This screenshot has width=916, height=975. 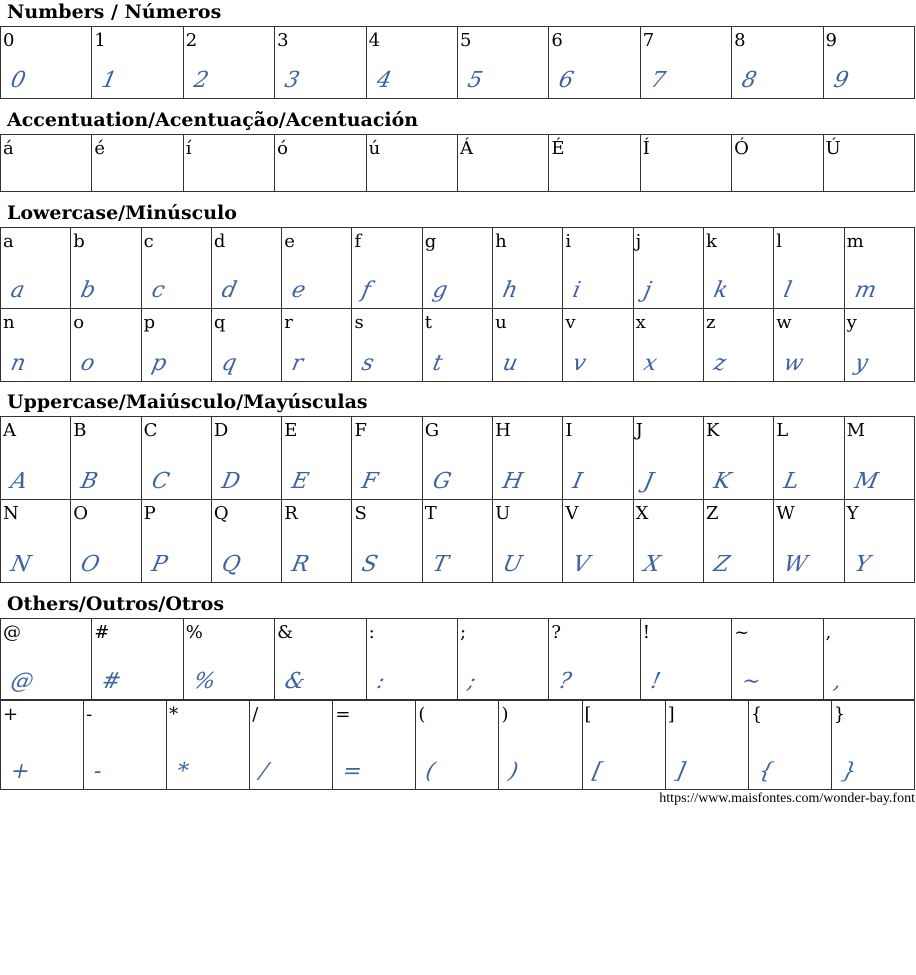 What do you see at coordinates (137, 659) in the screenshot?
I see `glyph-cell: # #` at bounding box center [137, 659].